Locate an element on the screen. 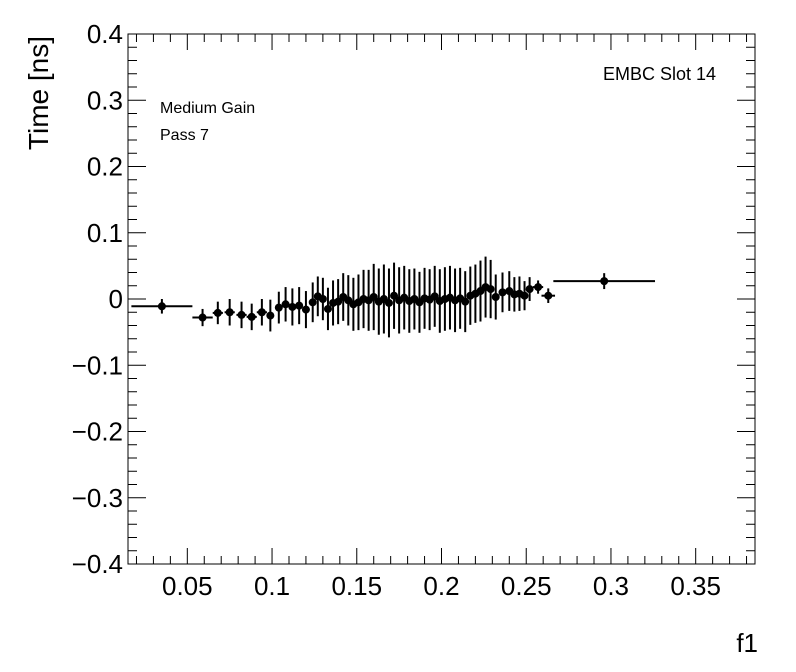  x-tick-label: 0.1 is located at coordinates (272, 586).